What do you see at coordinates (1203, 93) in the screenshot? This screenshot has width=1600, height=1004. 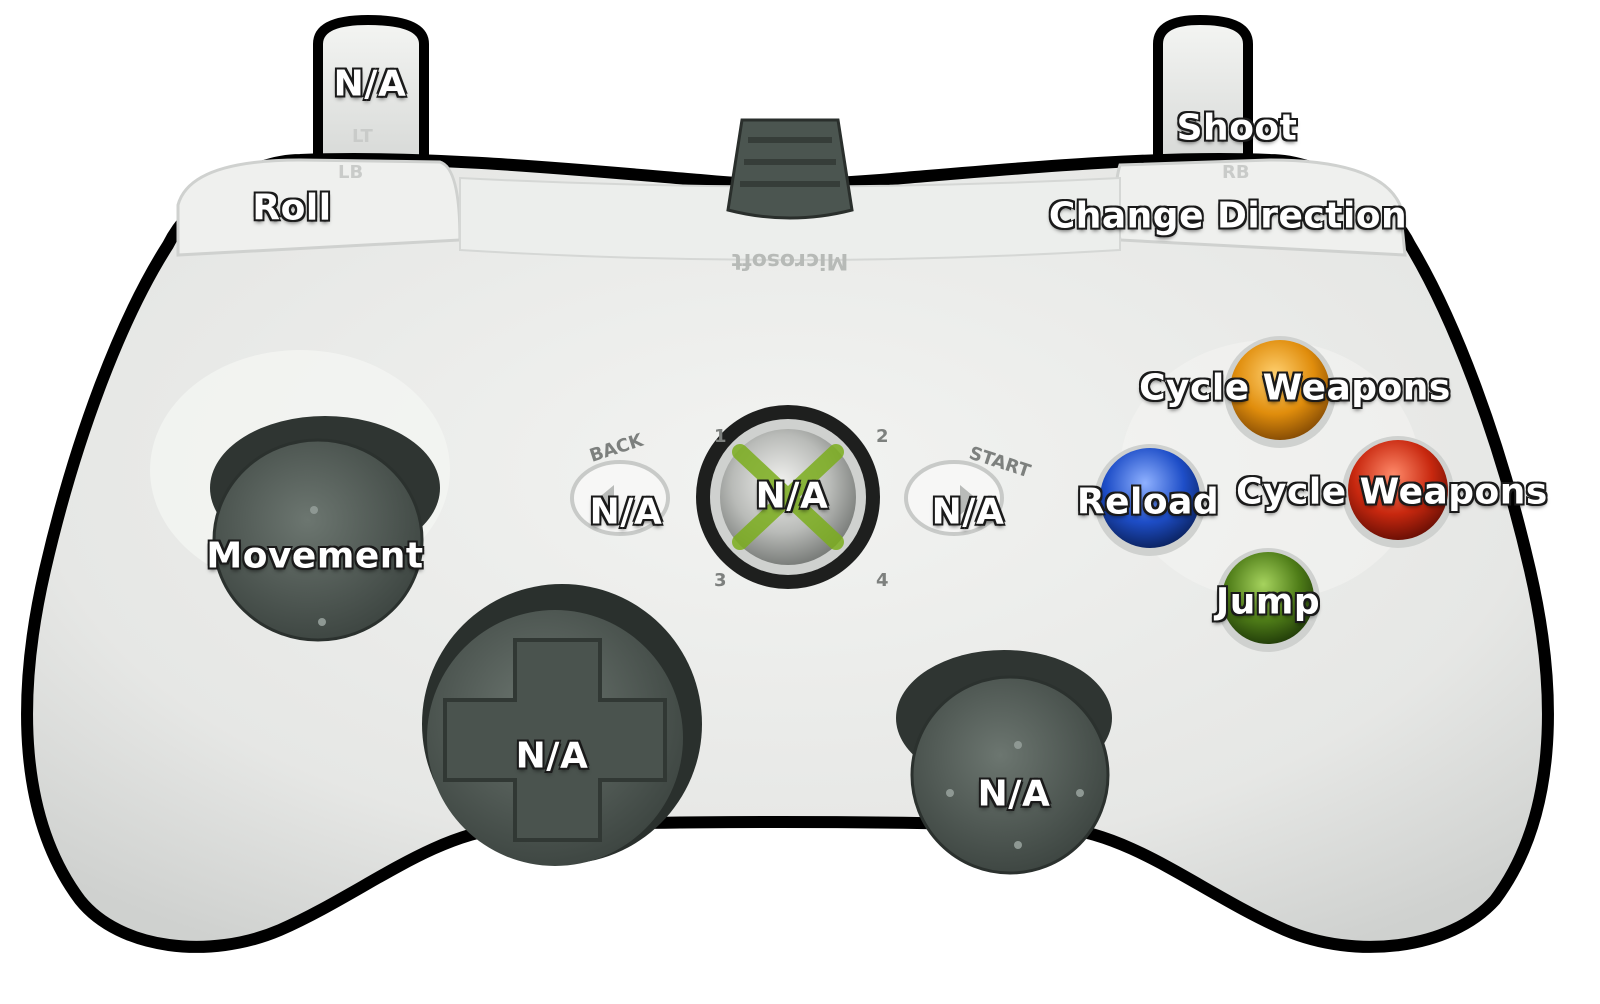 I see `right-trigger` at bounding box center [1203, 93].